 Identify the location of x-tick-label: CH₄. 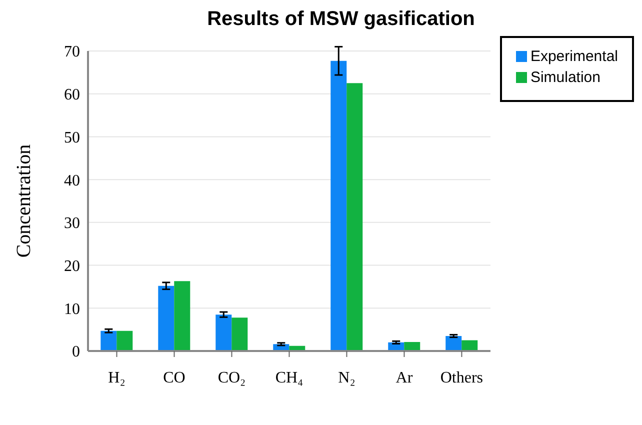
(289, 377).